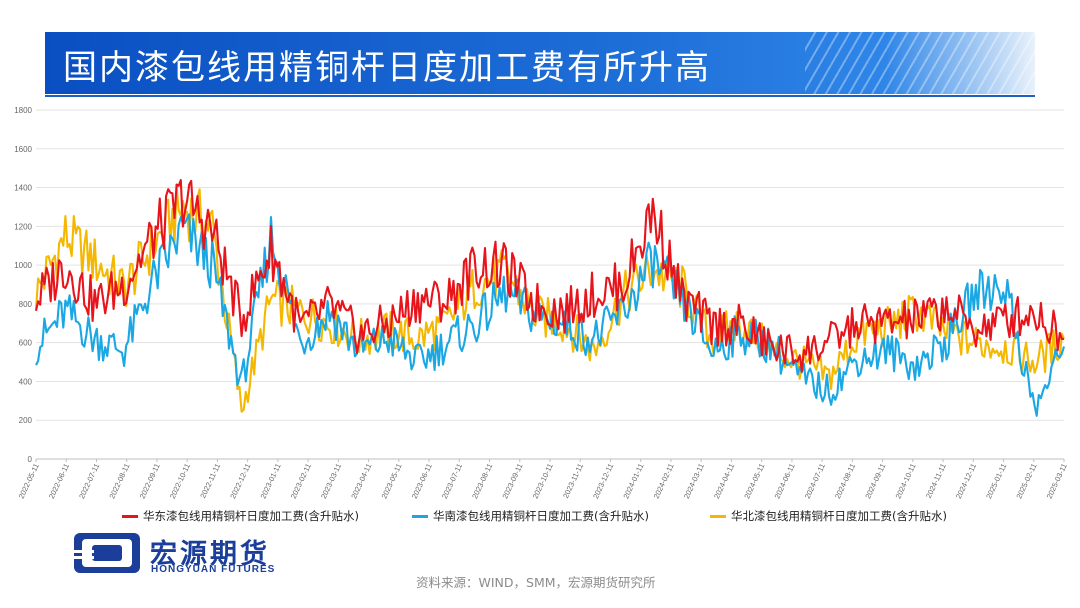  What do you see at coordinates (845, 481) in the screenshot?
I see `x-tick-label-2024-08-11: 2024-08-11` at bounding box center [845, 481].